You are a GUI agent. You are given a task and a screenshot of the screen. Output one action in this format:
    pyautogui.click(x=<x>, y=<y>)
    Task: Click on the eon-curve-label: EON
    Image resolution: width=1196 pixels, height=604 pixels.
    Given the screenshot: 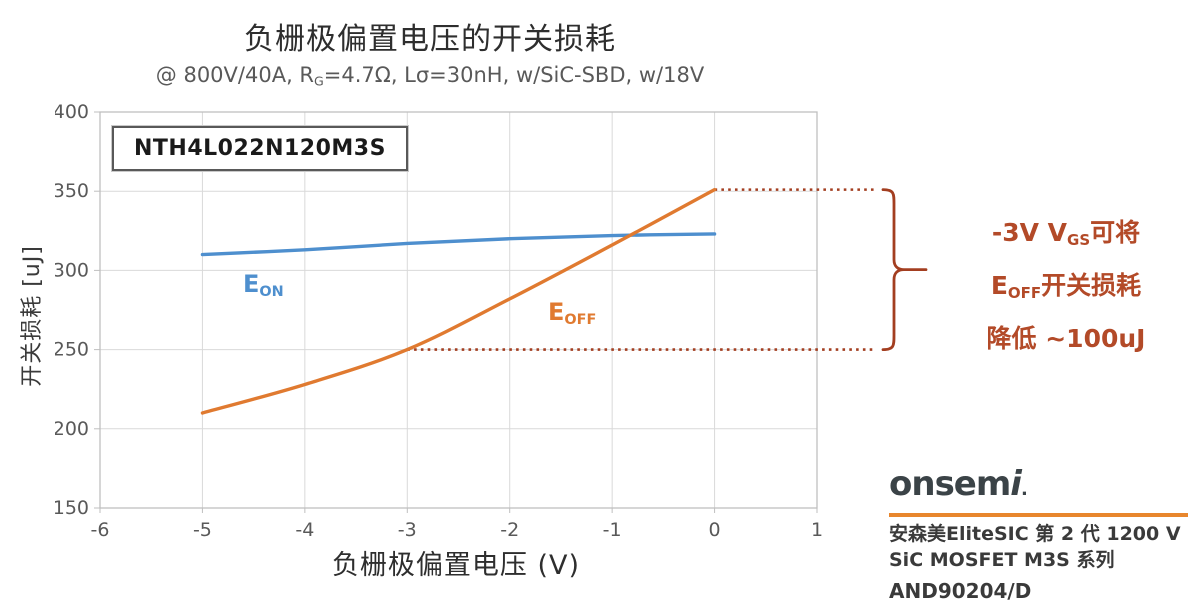 What is the action you would take?
    pyautogui.click(x=263, y=285)
    